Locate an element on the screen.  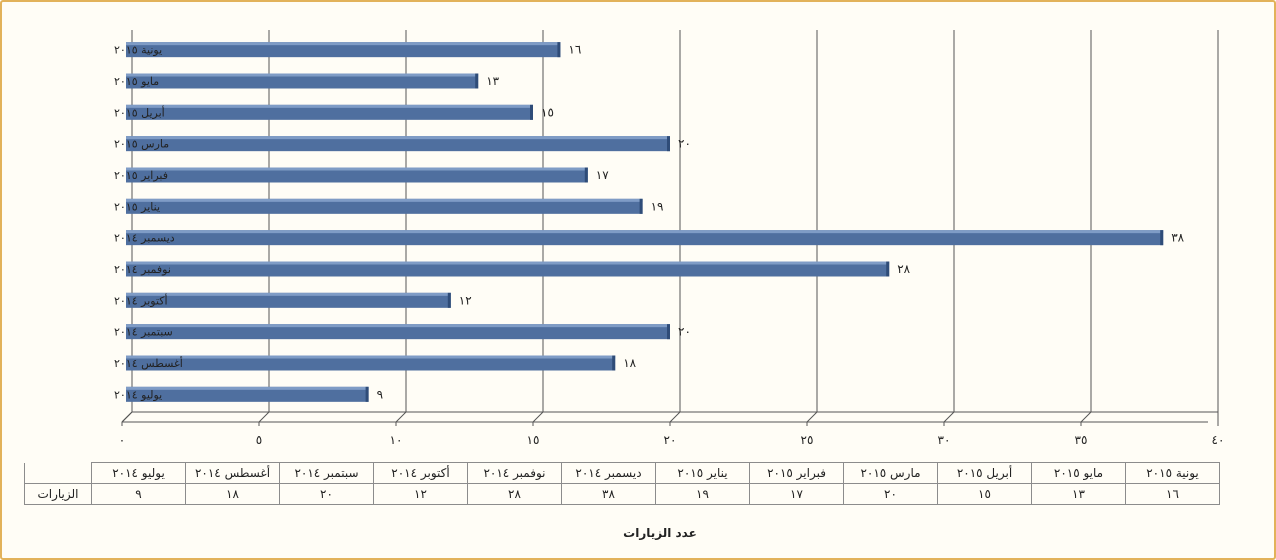
table-cell: ١٨ is located at coordinates (232, 494).